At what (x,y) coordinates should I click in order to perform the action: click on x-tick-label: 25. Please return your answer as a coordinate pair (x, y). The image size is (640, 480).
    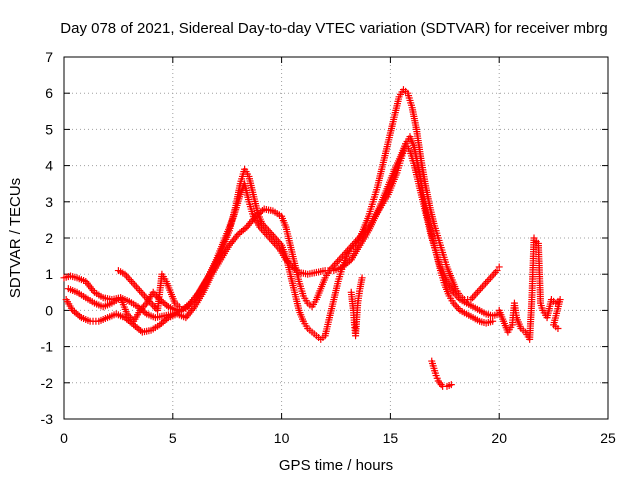
    Looking at the image, I should click on (608, 438).